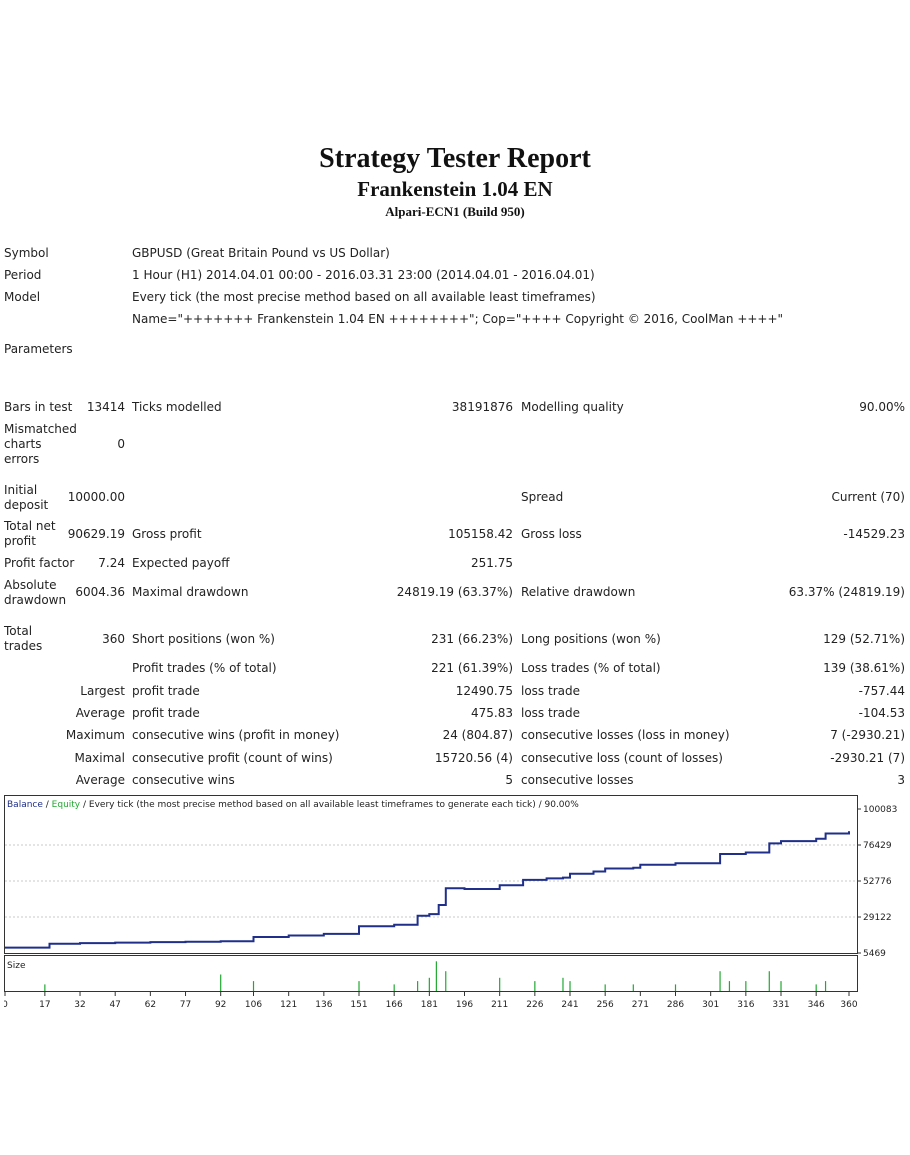 The height and width of the screenshot is (1155, 910). Describe the element at coordinates (499, 1005) in the screenshot. I see `x-tick-label: 211` at that location.